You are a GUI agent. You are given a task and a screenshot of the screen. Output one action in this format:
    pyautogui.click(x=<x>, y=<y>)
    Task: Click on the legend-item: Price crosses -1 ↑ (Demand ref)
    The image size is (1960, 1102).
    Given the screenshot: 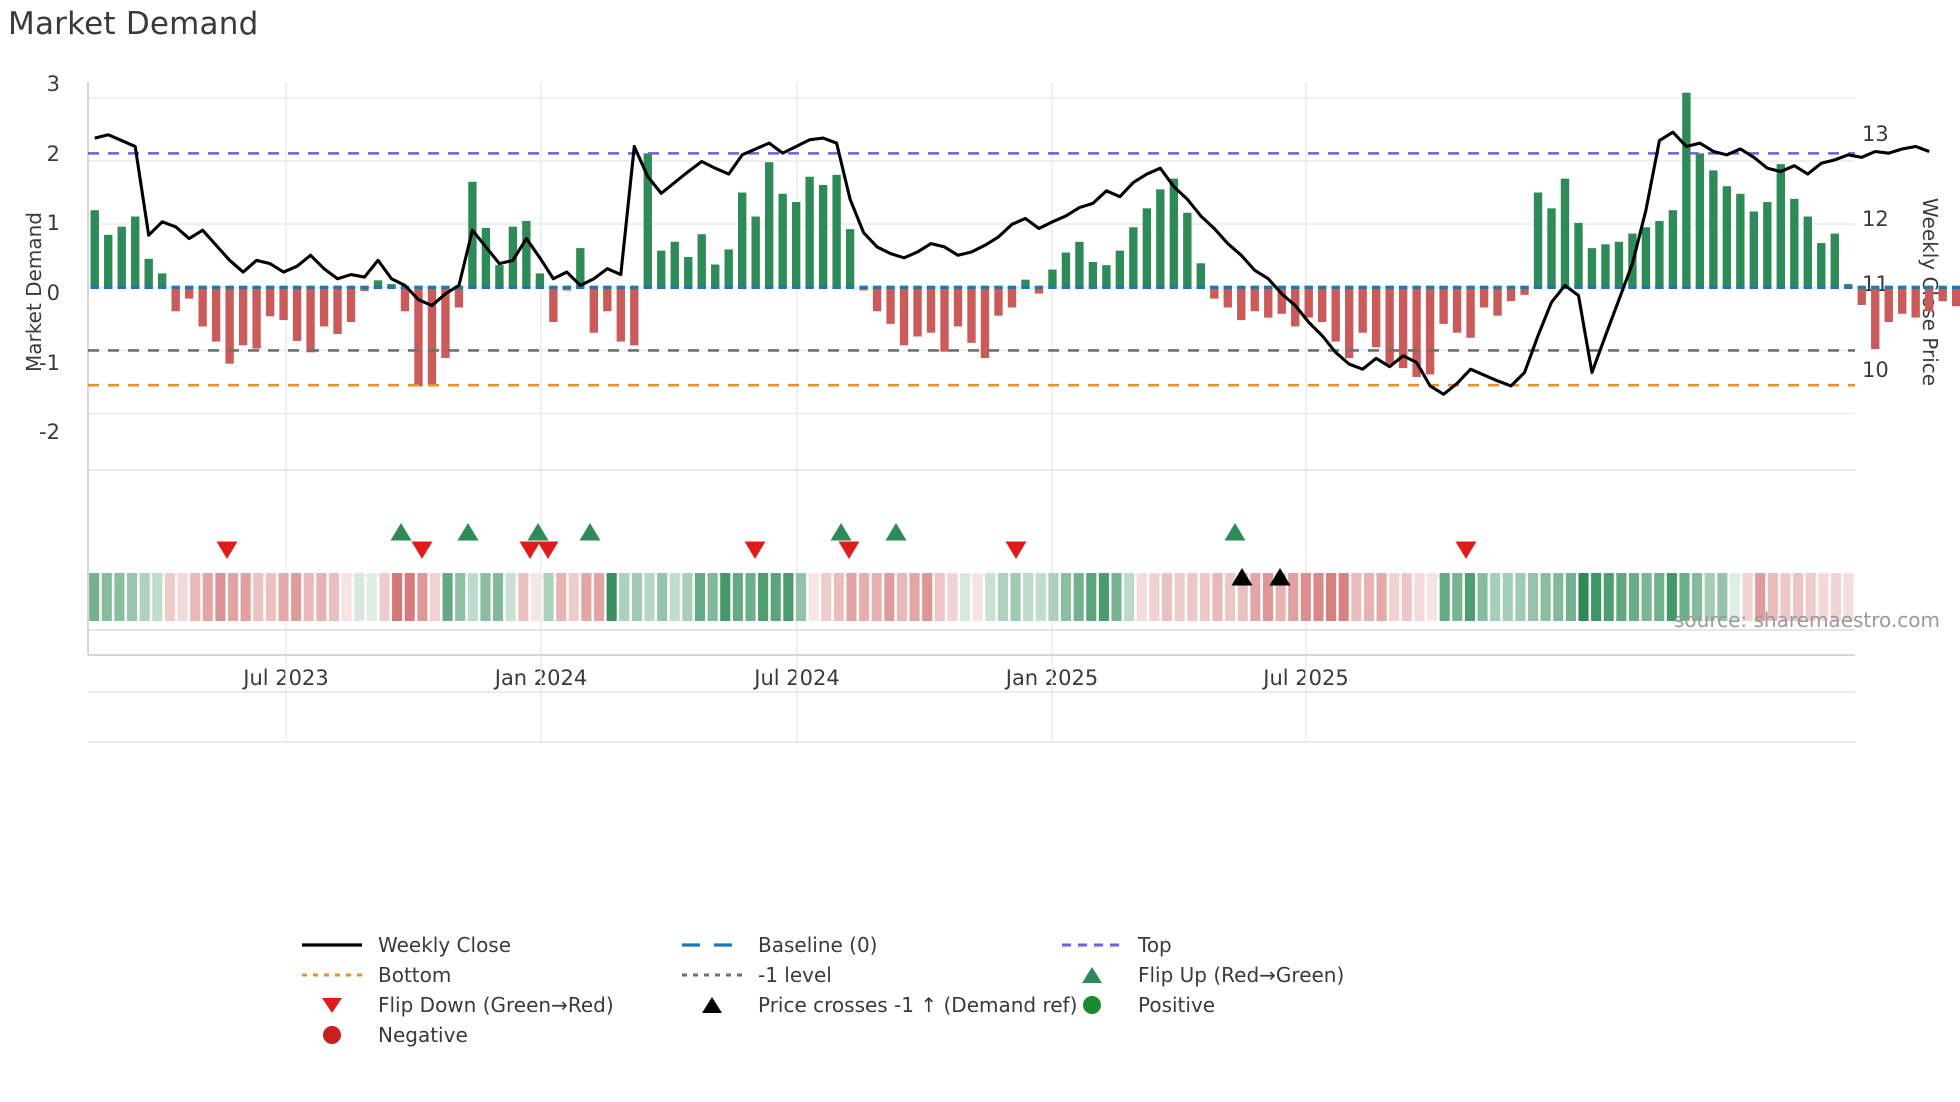 What is the action you would take?
    pyautogui.click(x=878, y=1005)
    